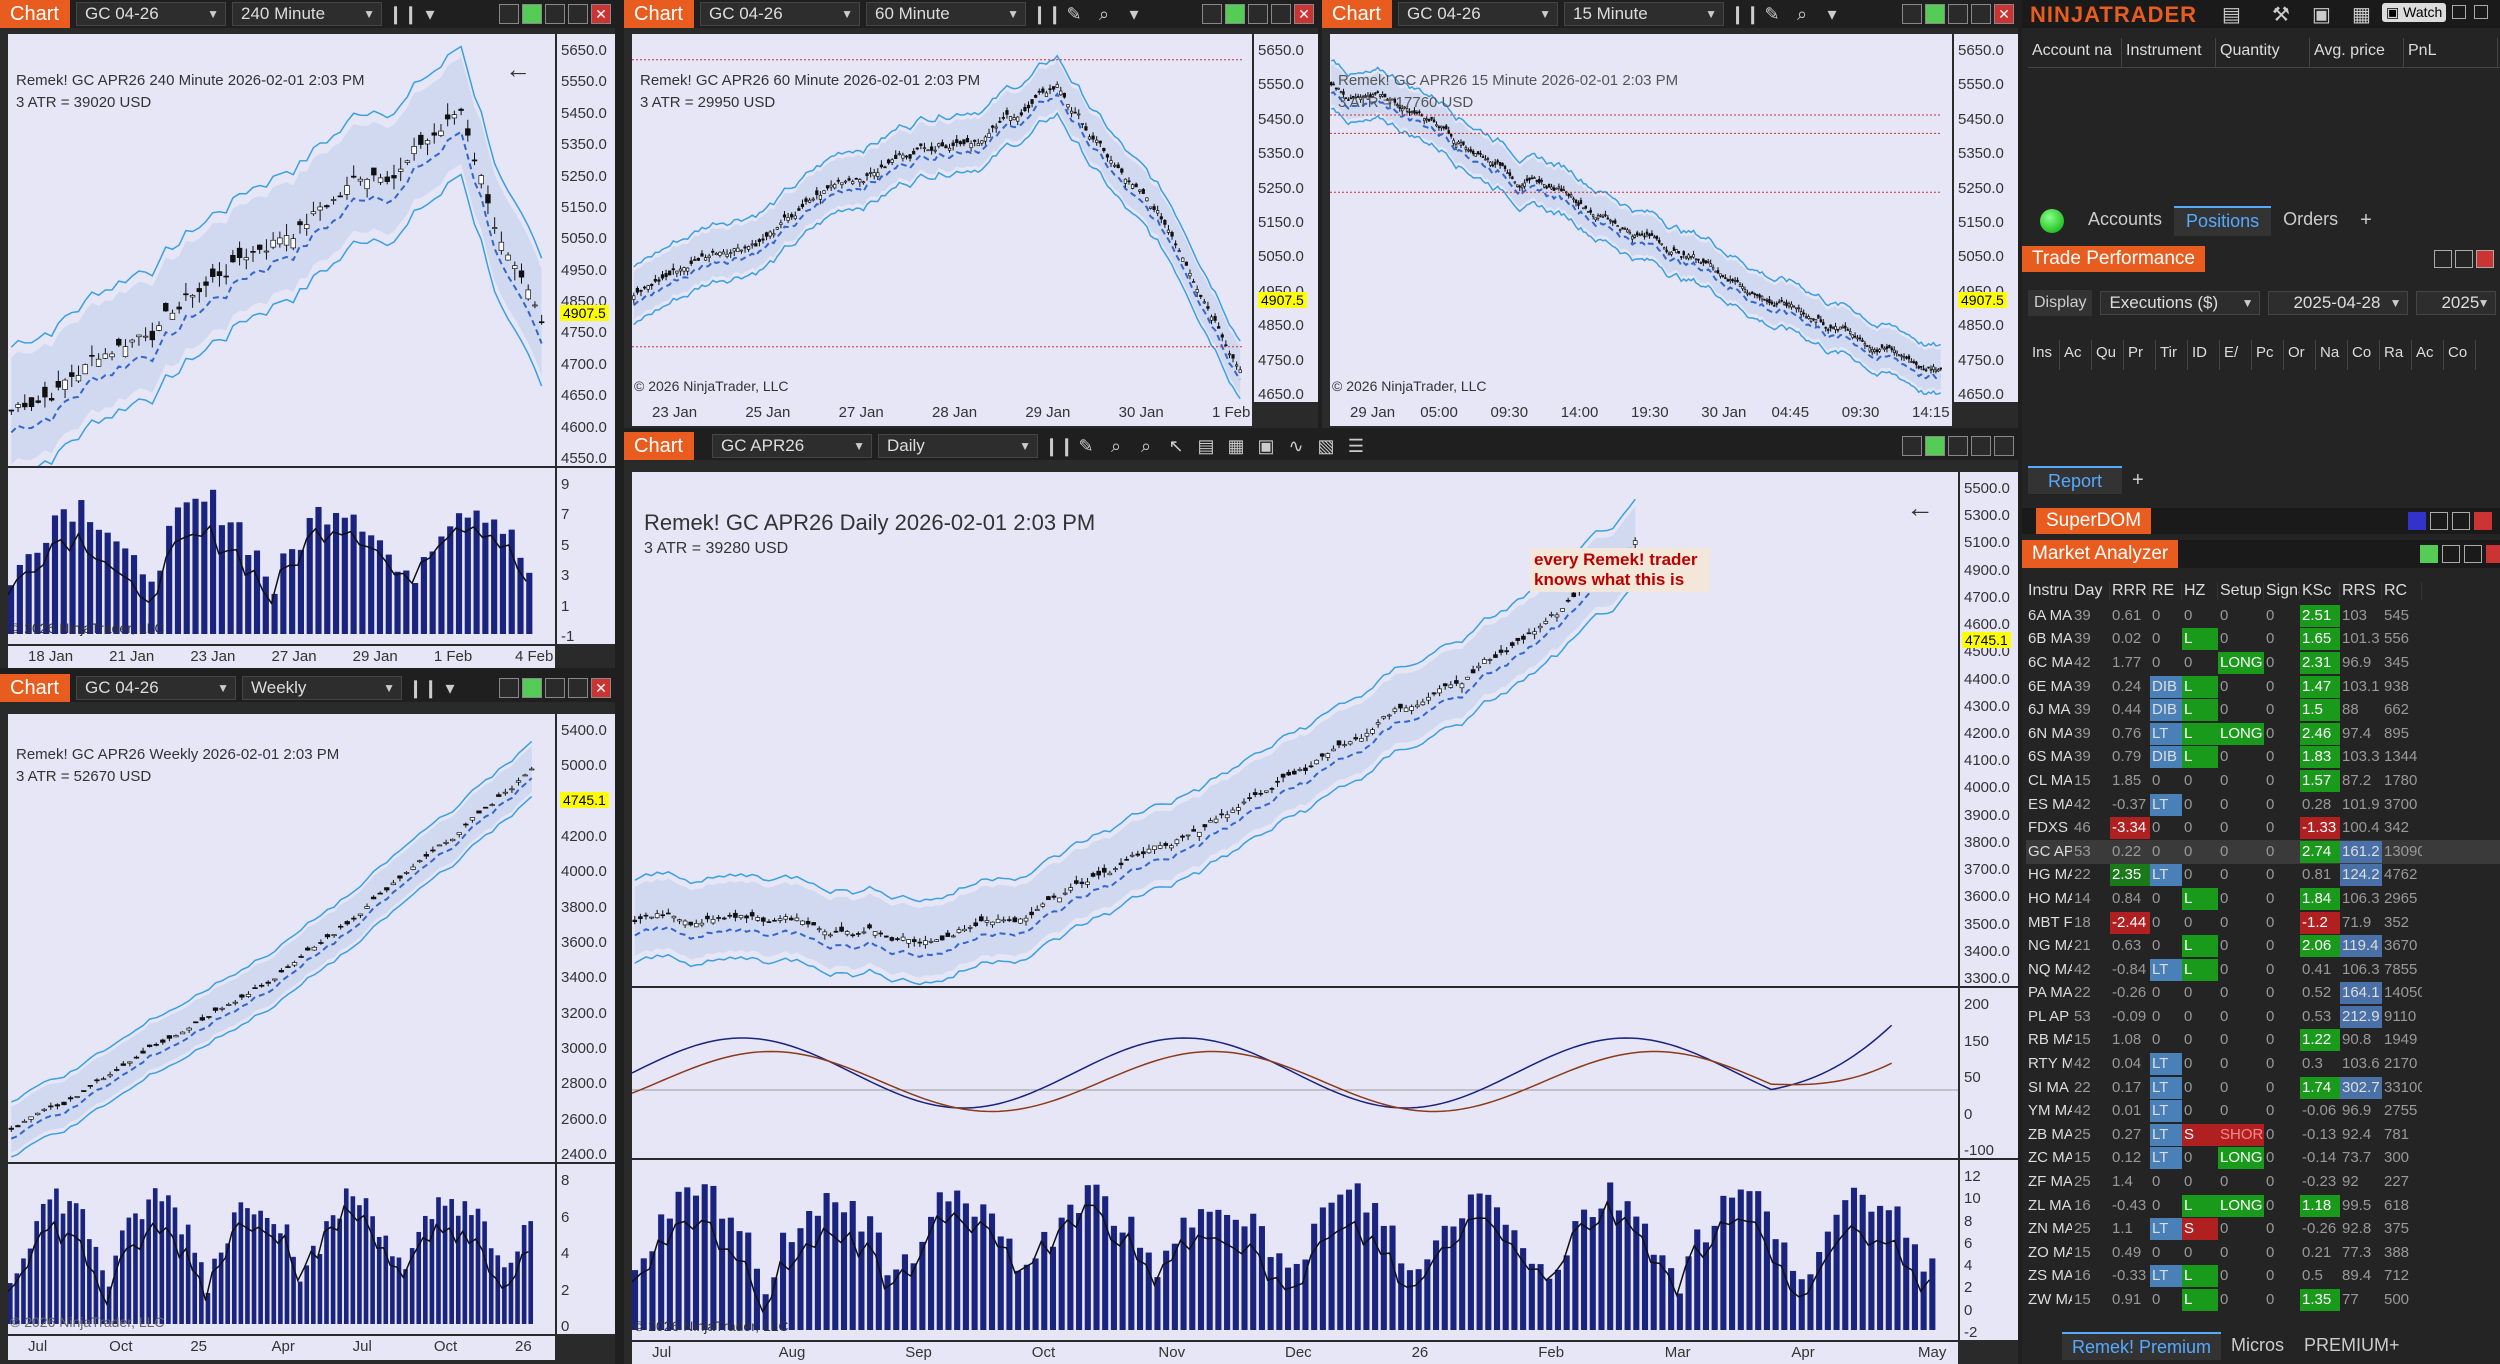 Image resolution: width=2500 pixels, height=1364 pixels. Describe the element at coordinates (2352, 1345) in the screenshot. I see `tab-premium-plus: PREMIUM+` at that location.